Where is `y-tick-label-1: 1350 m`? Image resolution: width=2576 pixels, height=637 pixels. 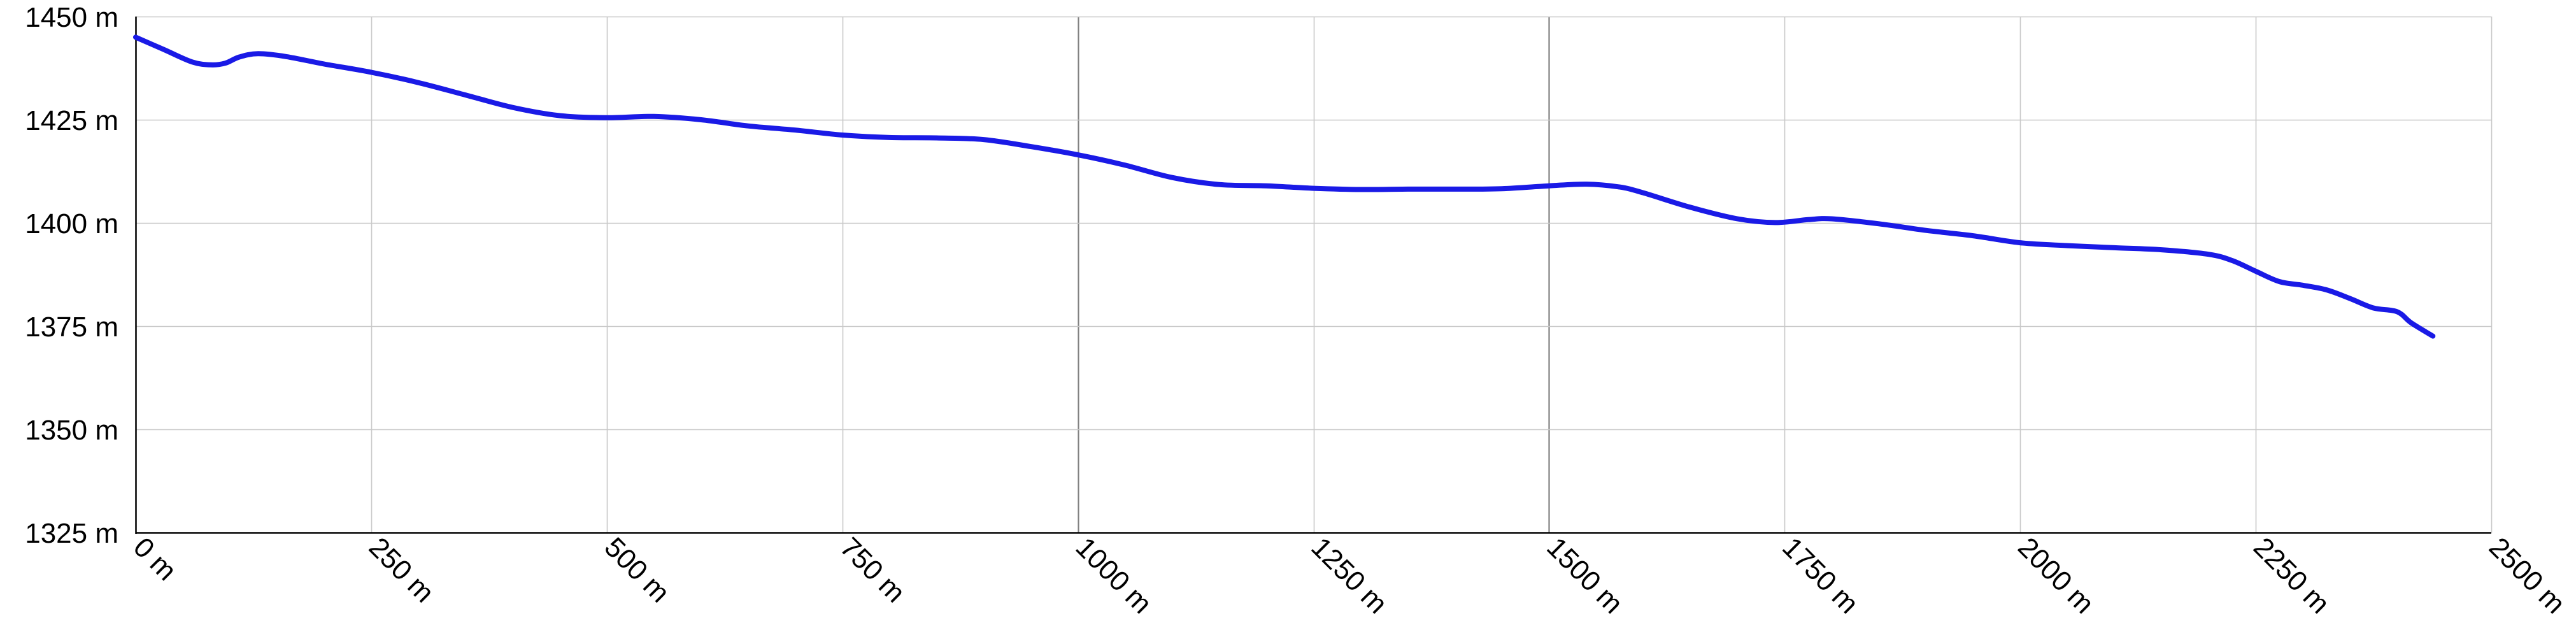 y-tick-label-1: 1350 m is located at coordinates (72, 431).